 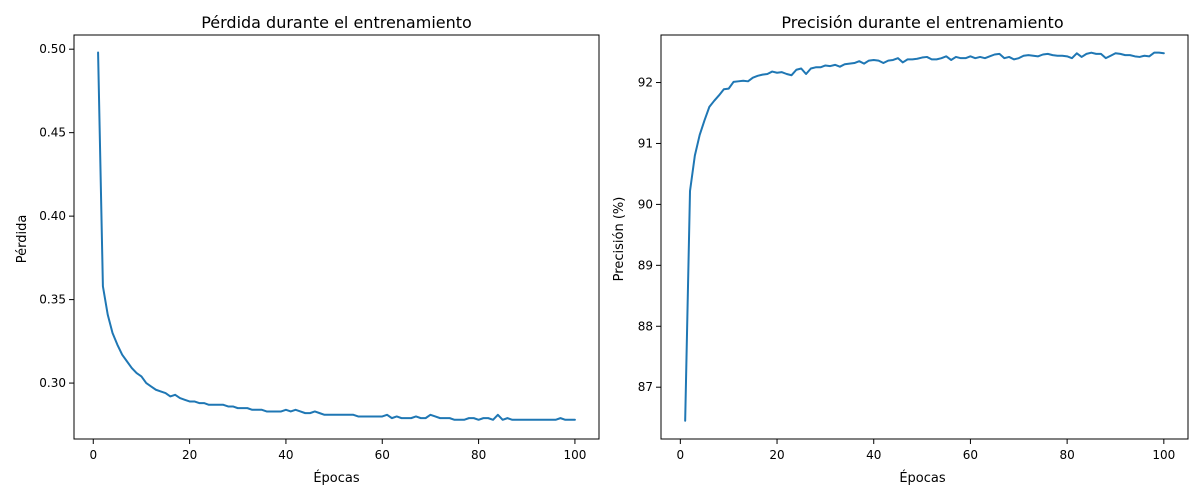 What do you see at coordinates (52, 383) in the screenshot?
I see `loss-y-tick-label: 0.30` at bounding box center [52, 383].